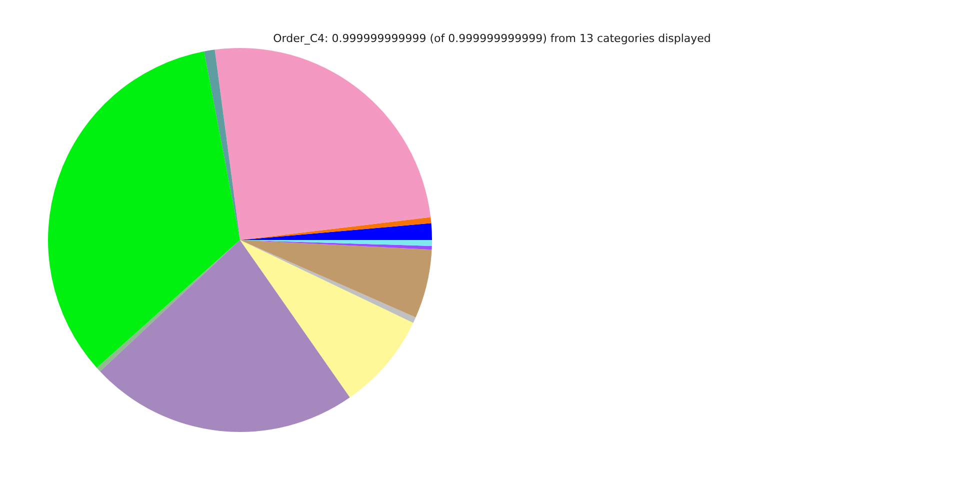 The height and width of the screenshot is (480, 960). I want to click on text: Order_C4: 0.999999999999 (of 0.999999999999) from 13 categories displayed, so click(492, 38).